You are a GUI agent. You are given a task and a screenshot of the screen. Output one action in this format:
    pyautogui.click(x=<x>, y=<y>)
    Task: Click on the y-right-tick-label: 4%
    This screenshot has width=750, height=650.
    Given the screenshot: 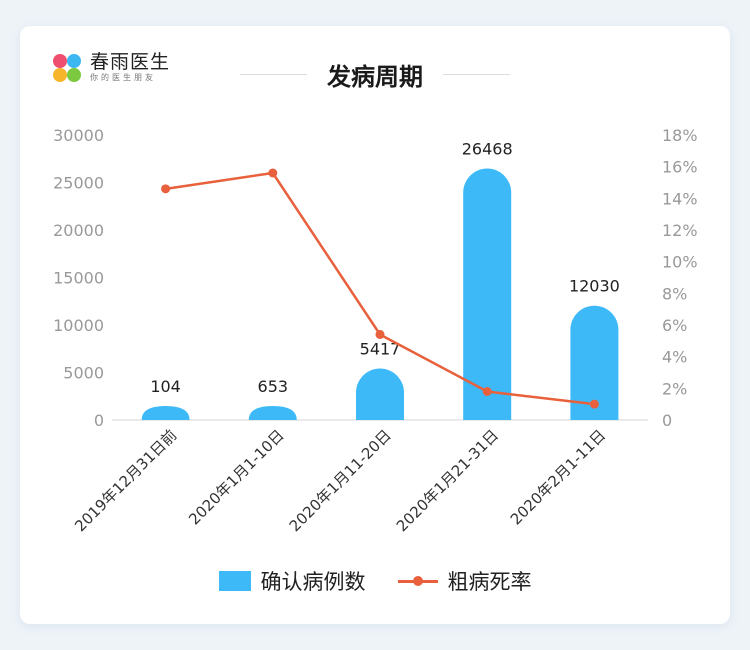 What is the action you would take?
    pyautogui.click(x=674, y=357)
    